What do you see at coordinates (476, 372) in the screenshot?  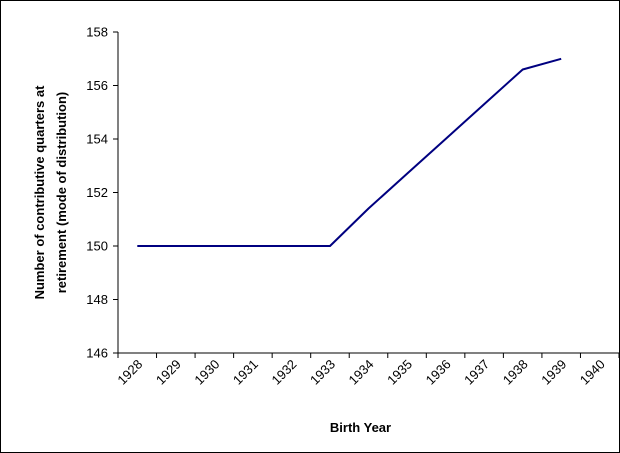 I see `x-tick-label: 1937` at bounding box center [476, 372].